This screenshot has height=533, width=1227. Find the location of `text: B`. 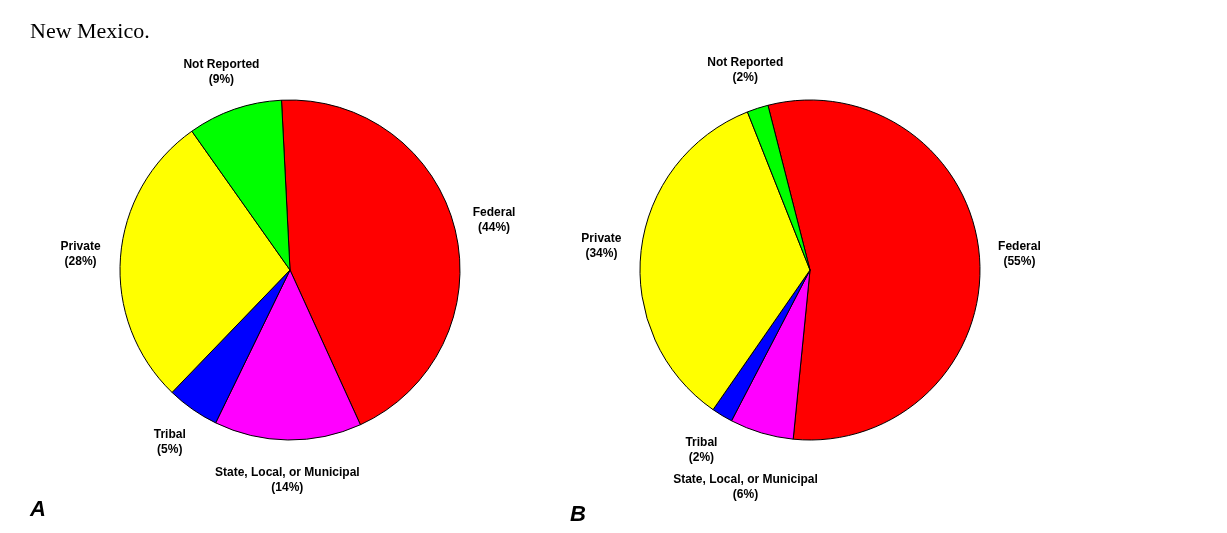

text: B is located at coordinates (578, 513).